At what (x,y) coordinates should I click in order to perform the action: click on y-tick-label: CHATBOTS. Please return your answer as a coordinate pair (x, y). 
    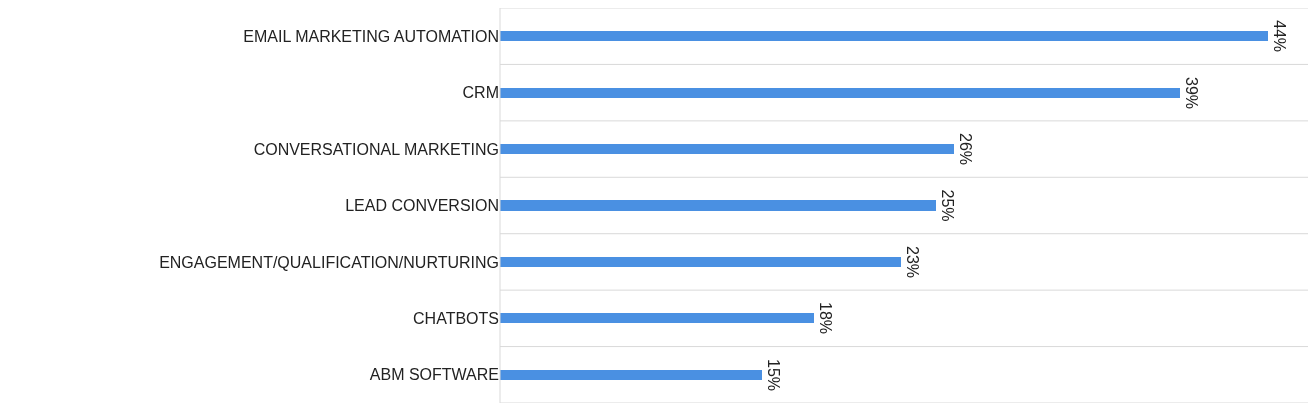
    Looking at the image, I should click on (456, 318).